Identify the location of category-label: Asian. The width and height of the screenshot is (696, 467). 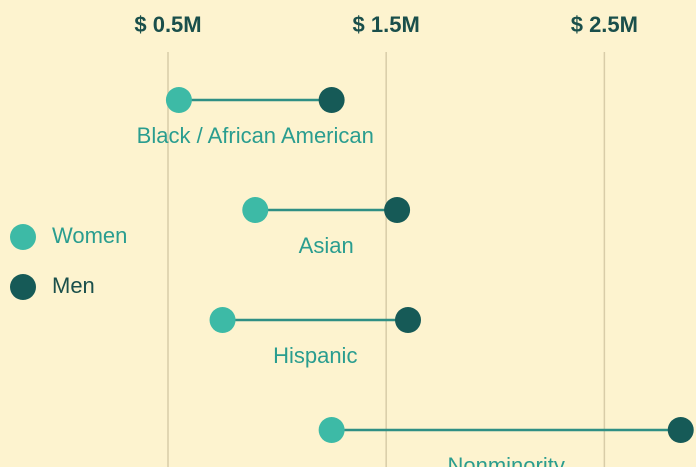
(326, 245).